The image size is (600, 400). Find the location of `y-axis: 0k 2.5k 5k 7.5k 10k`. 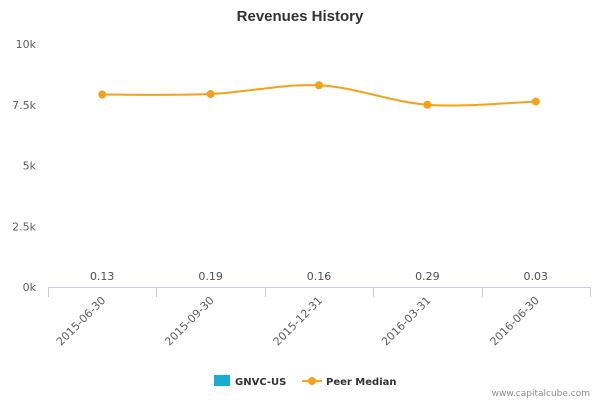

y-axis: 0k 2.5k 5k 7.5k 10k is located at coordinates (24, 166).